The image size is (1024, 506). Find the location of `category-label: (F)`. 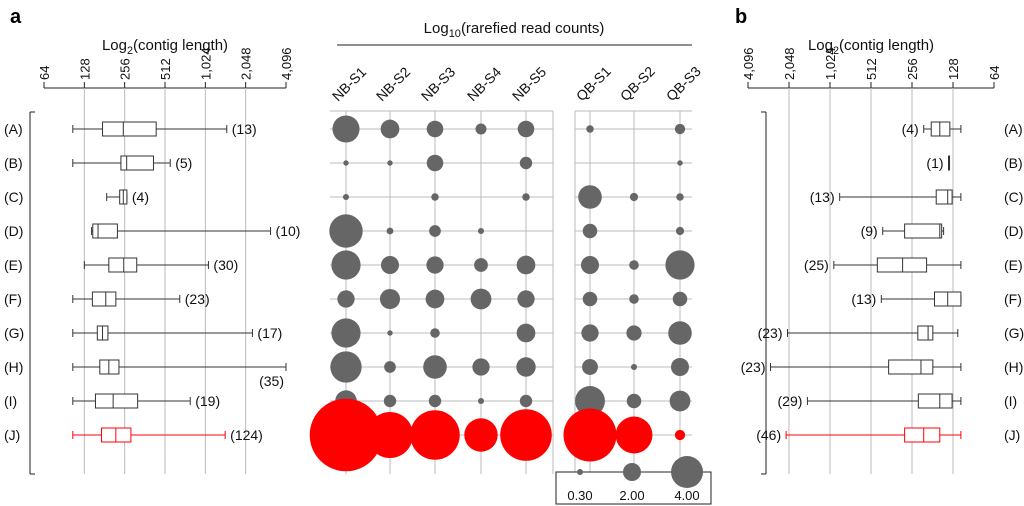

category-label: (F) is located at coordinates (1013, 299).